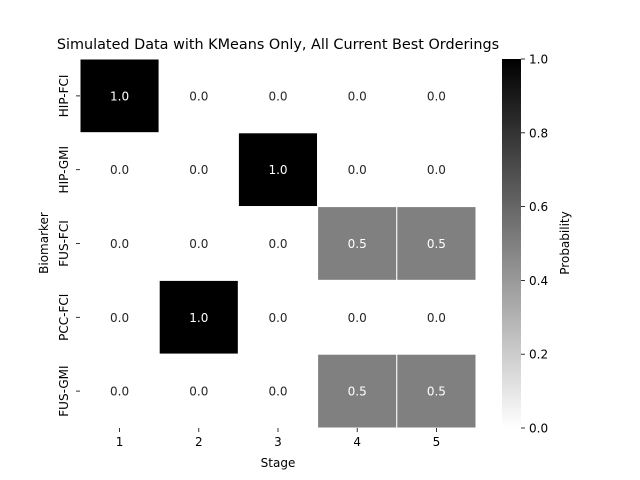 The image size is (640, 480). Describe the element at coordinates (44, 243) in the screenshot. I see `y-axis-label: Biomarker` at that location.